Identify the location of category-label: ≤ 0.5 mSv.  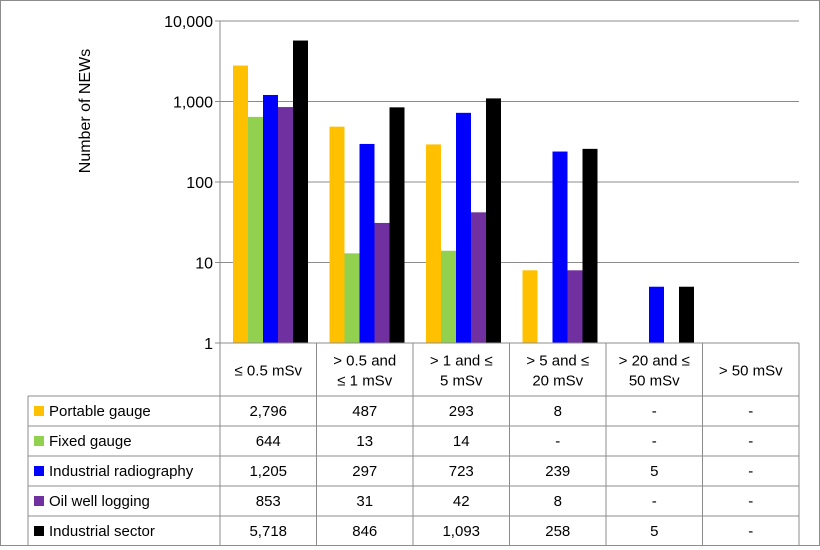
(269, 371).